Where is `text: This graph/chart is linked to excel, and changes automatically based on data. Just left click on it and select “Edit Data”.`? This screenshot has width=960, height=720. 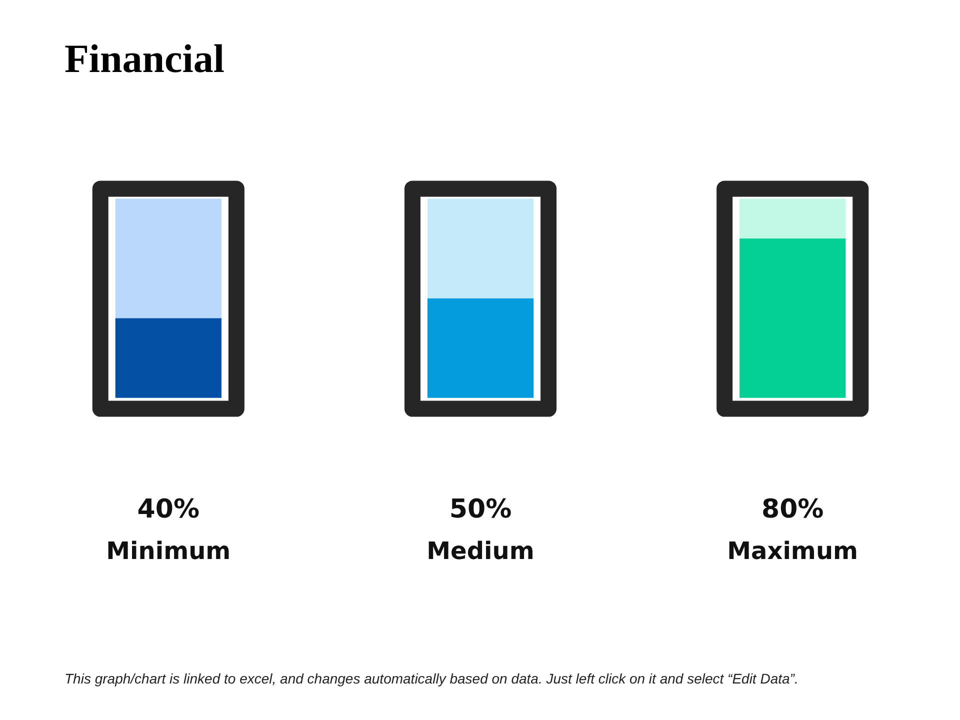
text: This graph/chart is linked to excel, and changes automatically based on data. Just left click on it and select “Edit Data”. is located at coordinates (431, 678).